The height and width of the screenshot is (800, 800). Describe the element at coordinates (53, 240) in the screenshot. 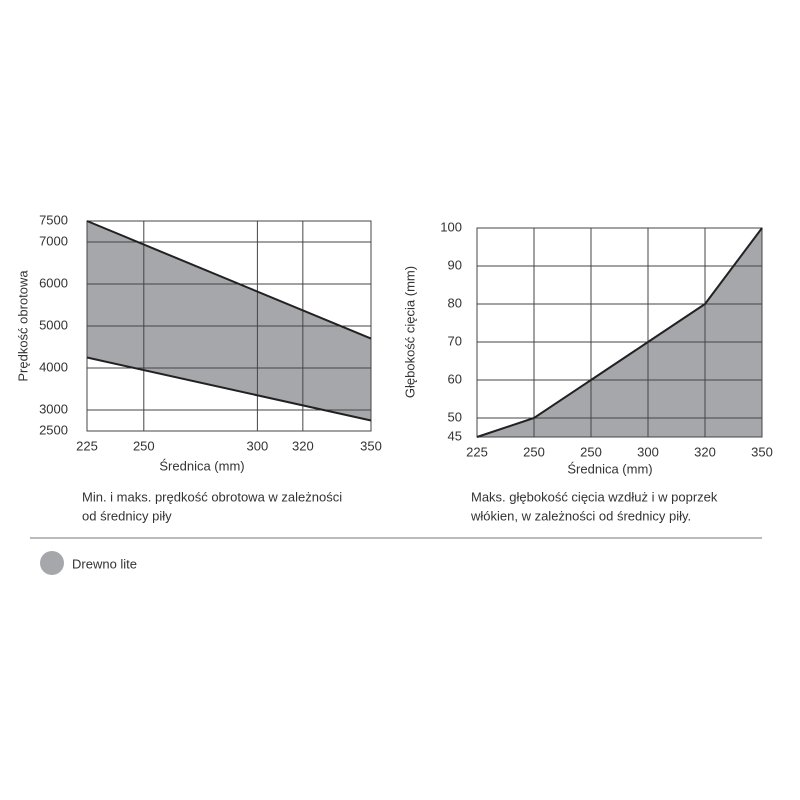

I see `y-tick-label: 7000` at that location.